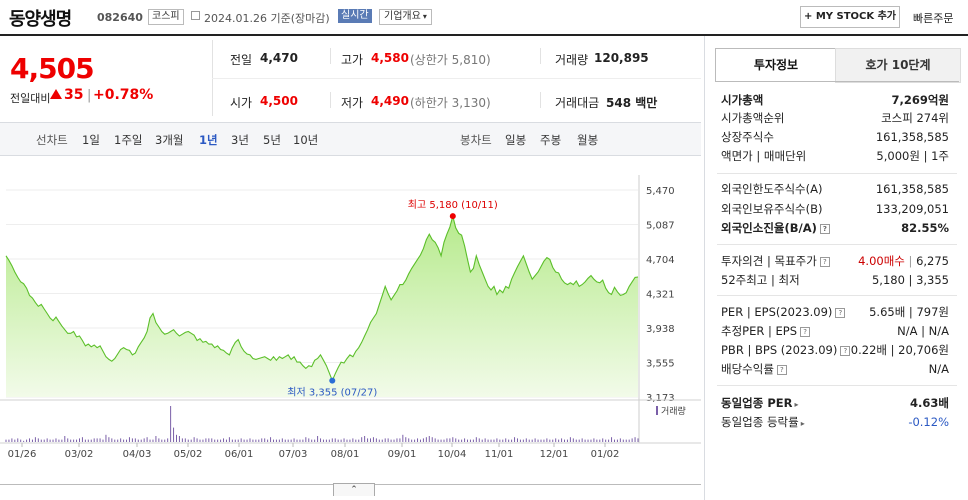 Image resolution: width=968 pixels, height=500 pixels. I want to click on info-row: 시가총액순위 코스피 274위, so click(835, 118).